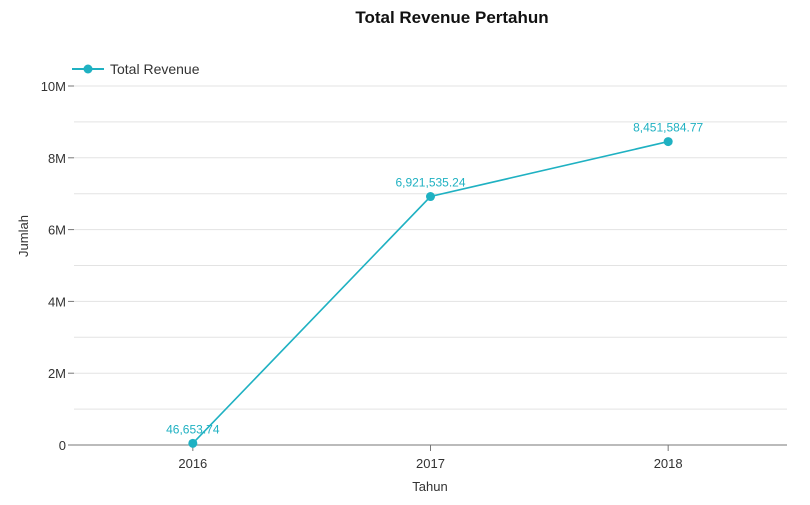 Image resolution: width=810 pixels, height=505 pixels. I want to click on x-tick-label: 2017, so click(430, 463).